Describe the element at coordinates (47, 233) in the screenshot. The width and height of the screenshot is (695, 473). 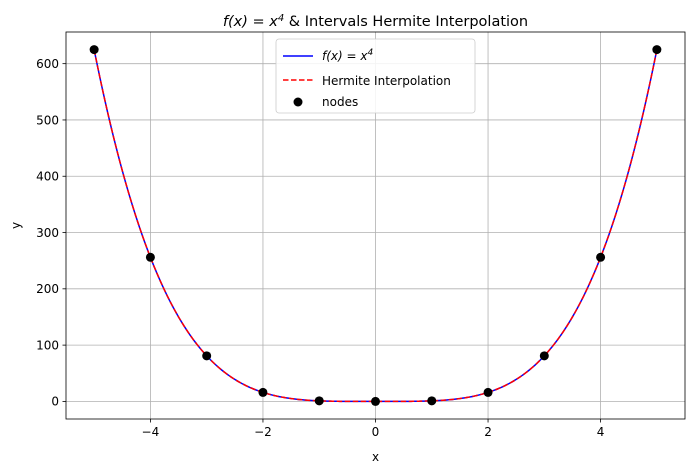
I see `y-tick-label: 300` at that location.